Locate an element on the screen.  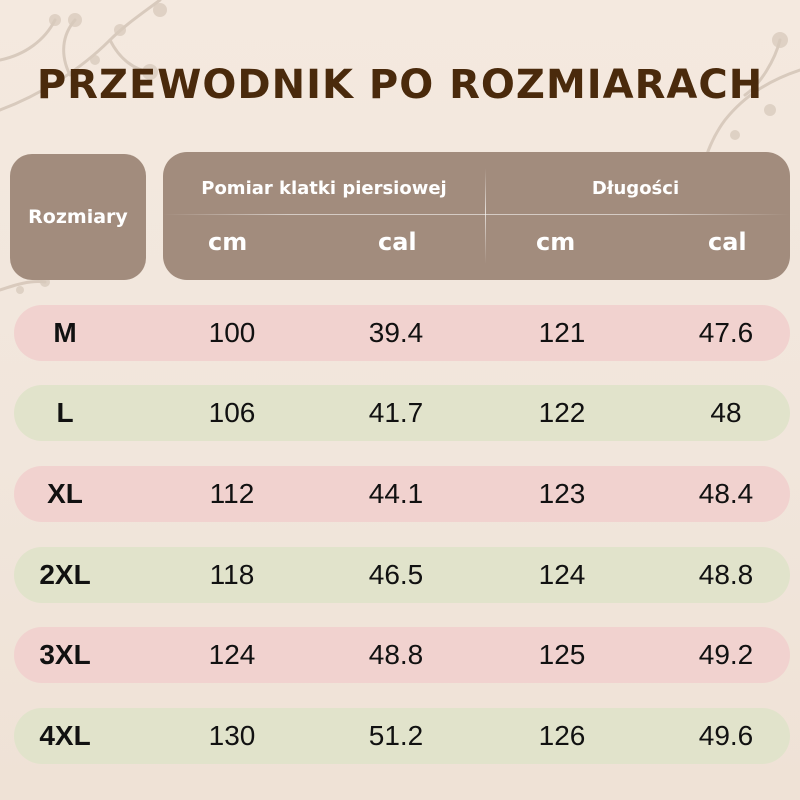
table-row: L 106 41.7 122 48 is located at coordinates (402, 413).